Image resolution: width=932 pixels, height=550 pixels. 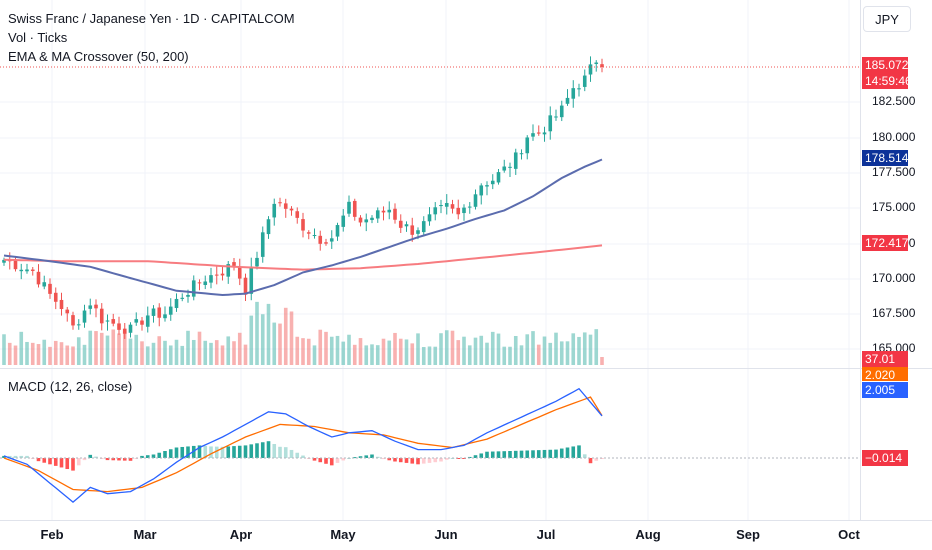 I want to click on currency-selector: JPY, so click(x=887, y=19).